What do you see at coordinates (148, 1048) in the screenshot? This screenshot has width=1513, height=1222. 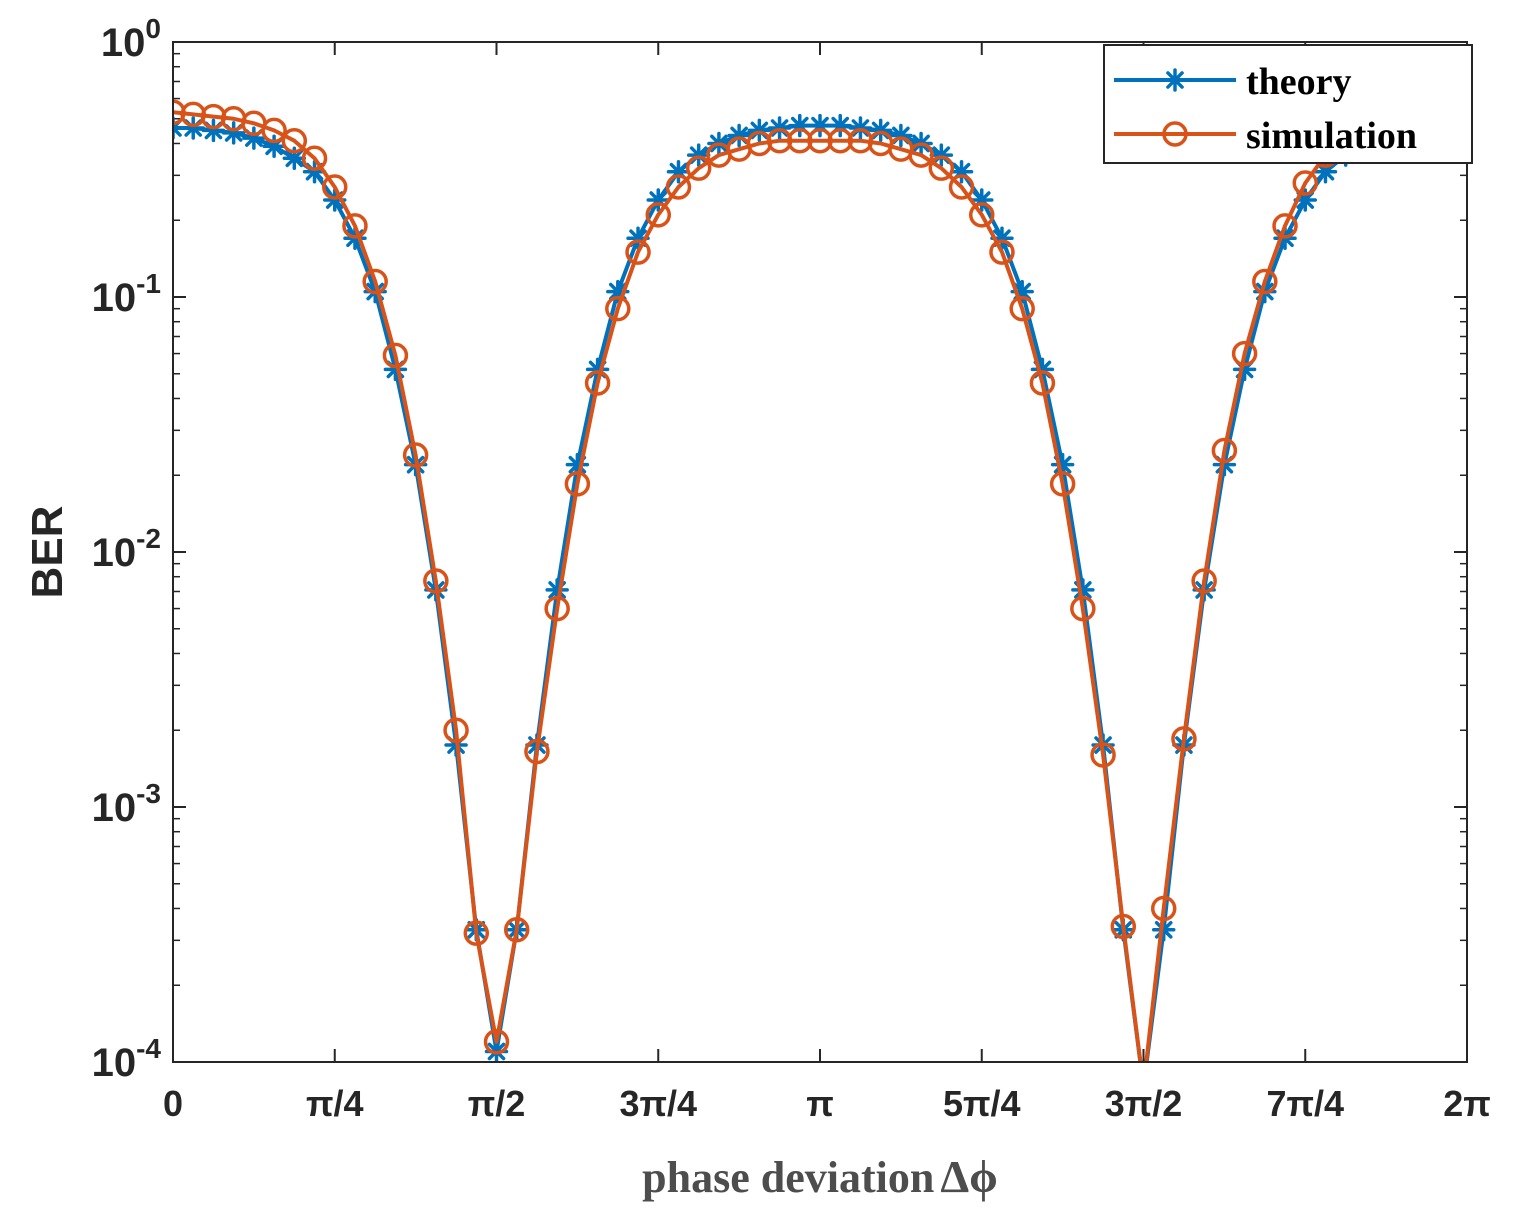 I see `y-tick-label-exponent: -4` at bounding box center [148, 1048].